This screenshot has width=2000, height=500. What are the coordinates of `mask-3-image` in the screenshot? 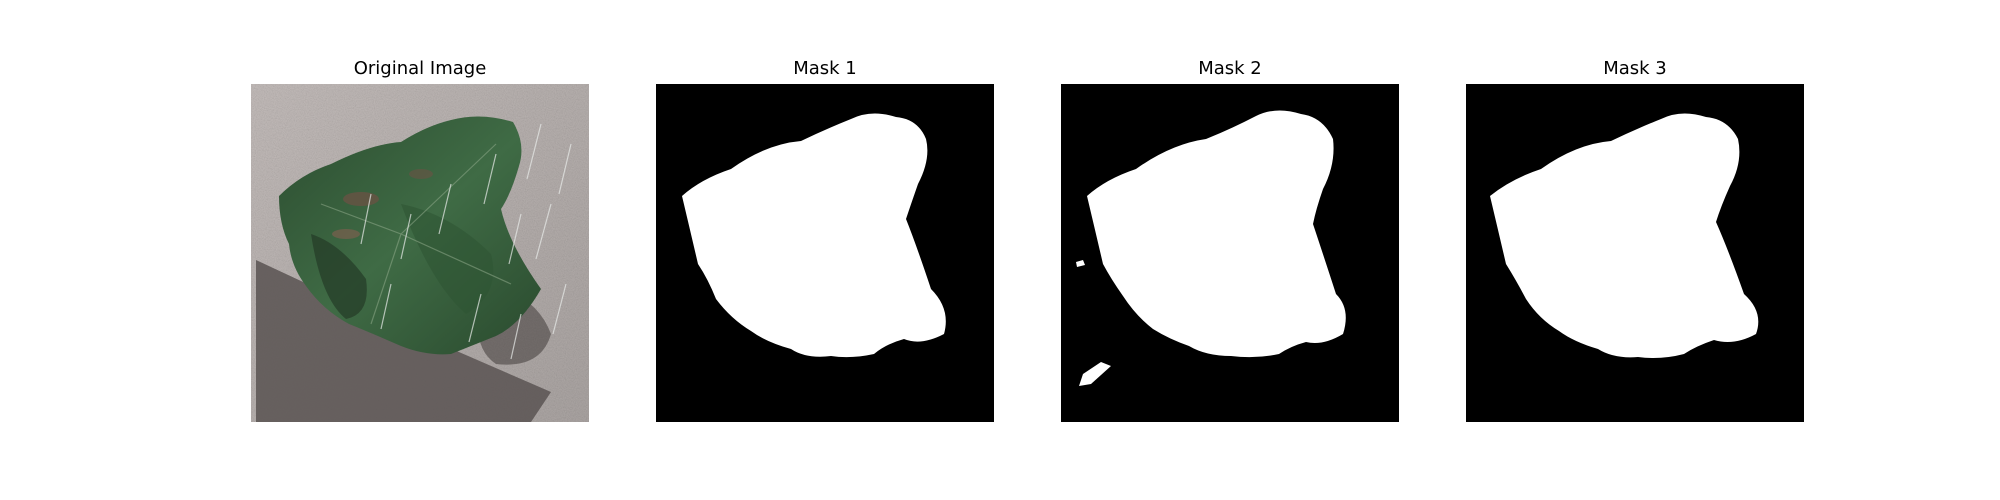 It's located at (1635, 253).